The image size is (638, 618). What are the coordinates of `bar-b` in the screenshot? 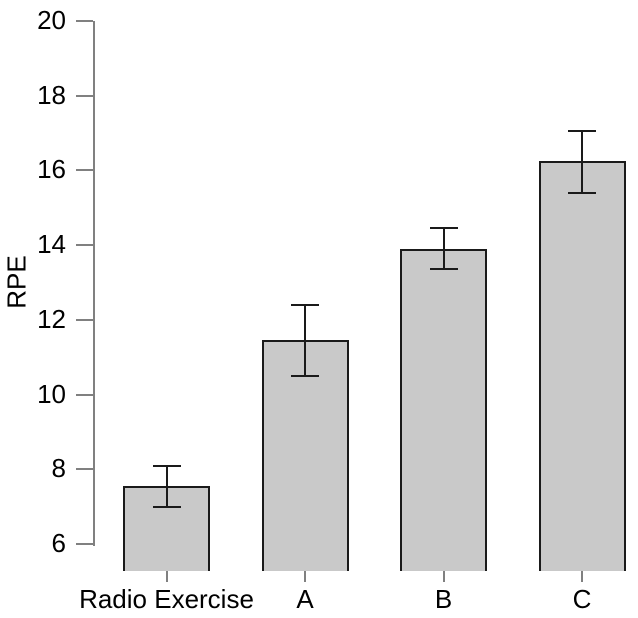 It's located at (443, 409).